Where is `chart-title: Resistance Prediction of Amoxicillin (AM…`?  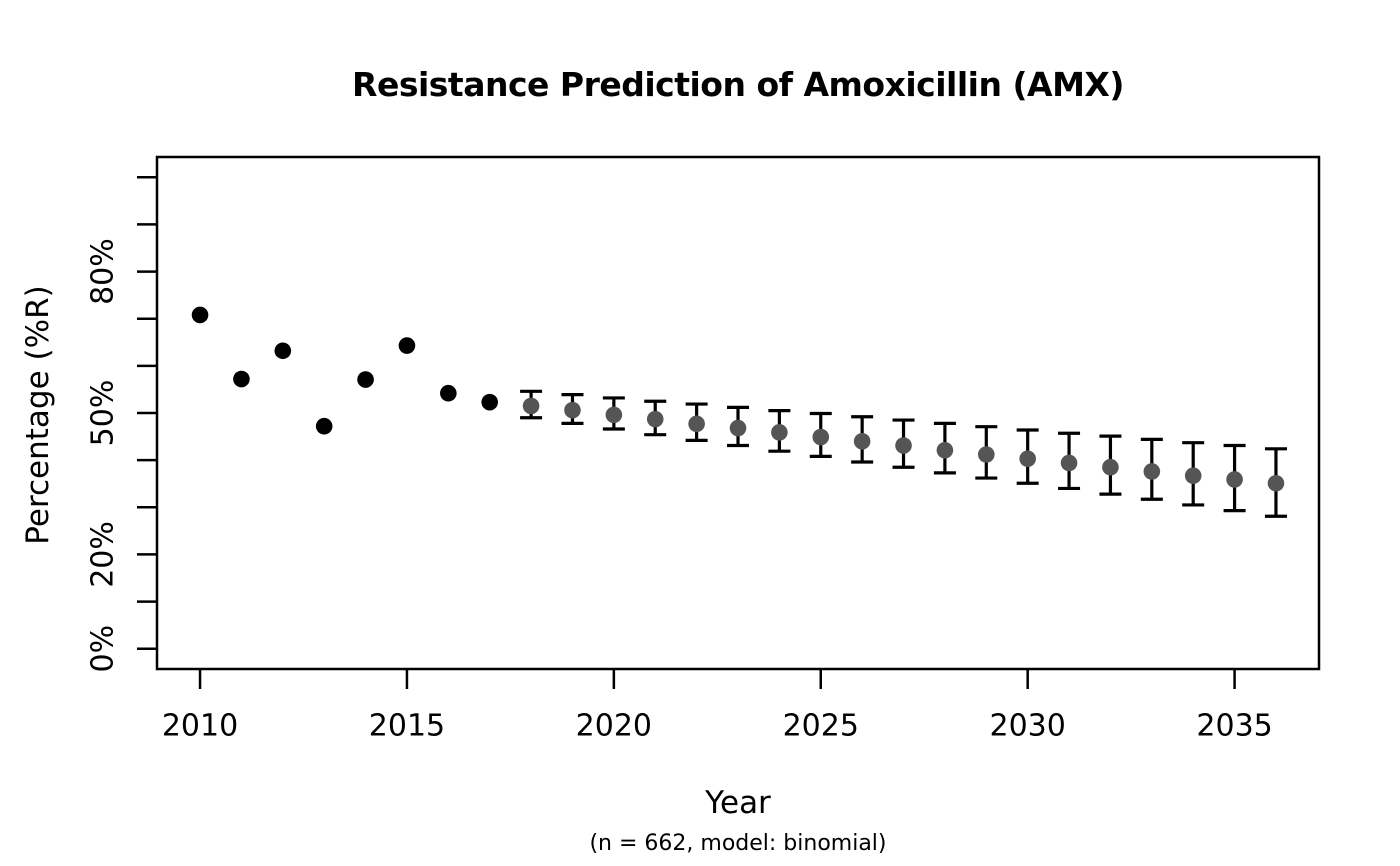 chart-title: Resistance Prediction of Amoxicillin (AM… is located at coordinates (738, 84).